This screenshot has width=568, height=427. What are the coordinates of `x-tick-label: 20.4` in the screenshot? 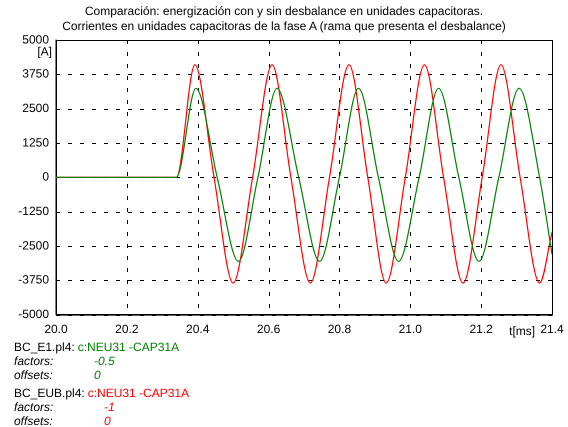 It's located at (198, 329).